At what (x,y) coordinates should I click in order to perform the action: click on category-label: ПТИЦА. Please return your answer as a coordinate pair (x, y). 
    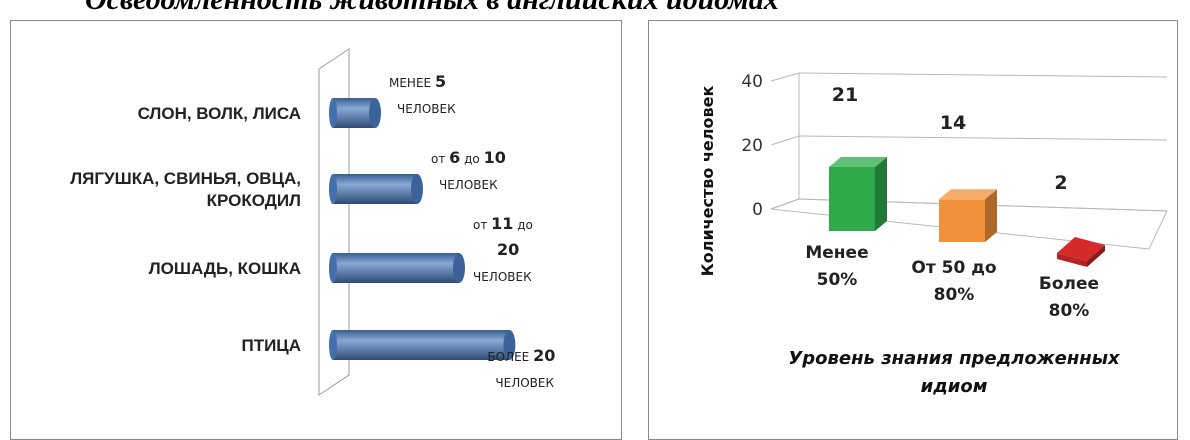
    Looking at the image, I should click on (271, 345).